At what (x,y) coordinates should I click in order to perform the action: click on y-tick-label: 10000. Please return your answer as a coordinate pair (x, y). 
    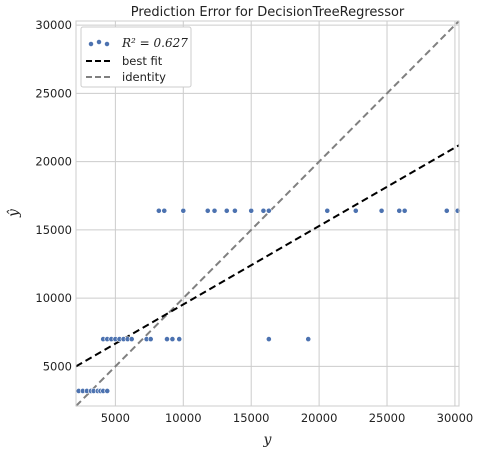
    Looking at the image, I should click on (53, 298).